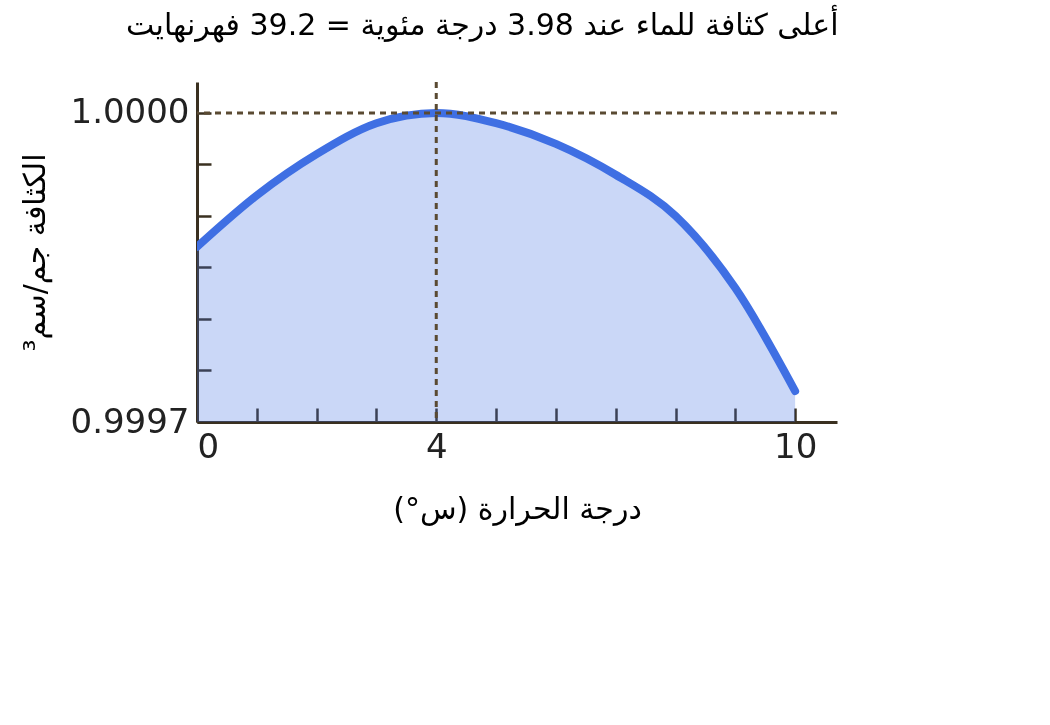 The width and height of the screenshot is (1050, 725). Describe the element at coordinates (34, 252) in the screenshot. I see `y-axis-title: الكثافة جم/سم³` at that location.